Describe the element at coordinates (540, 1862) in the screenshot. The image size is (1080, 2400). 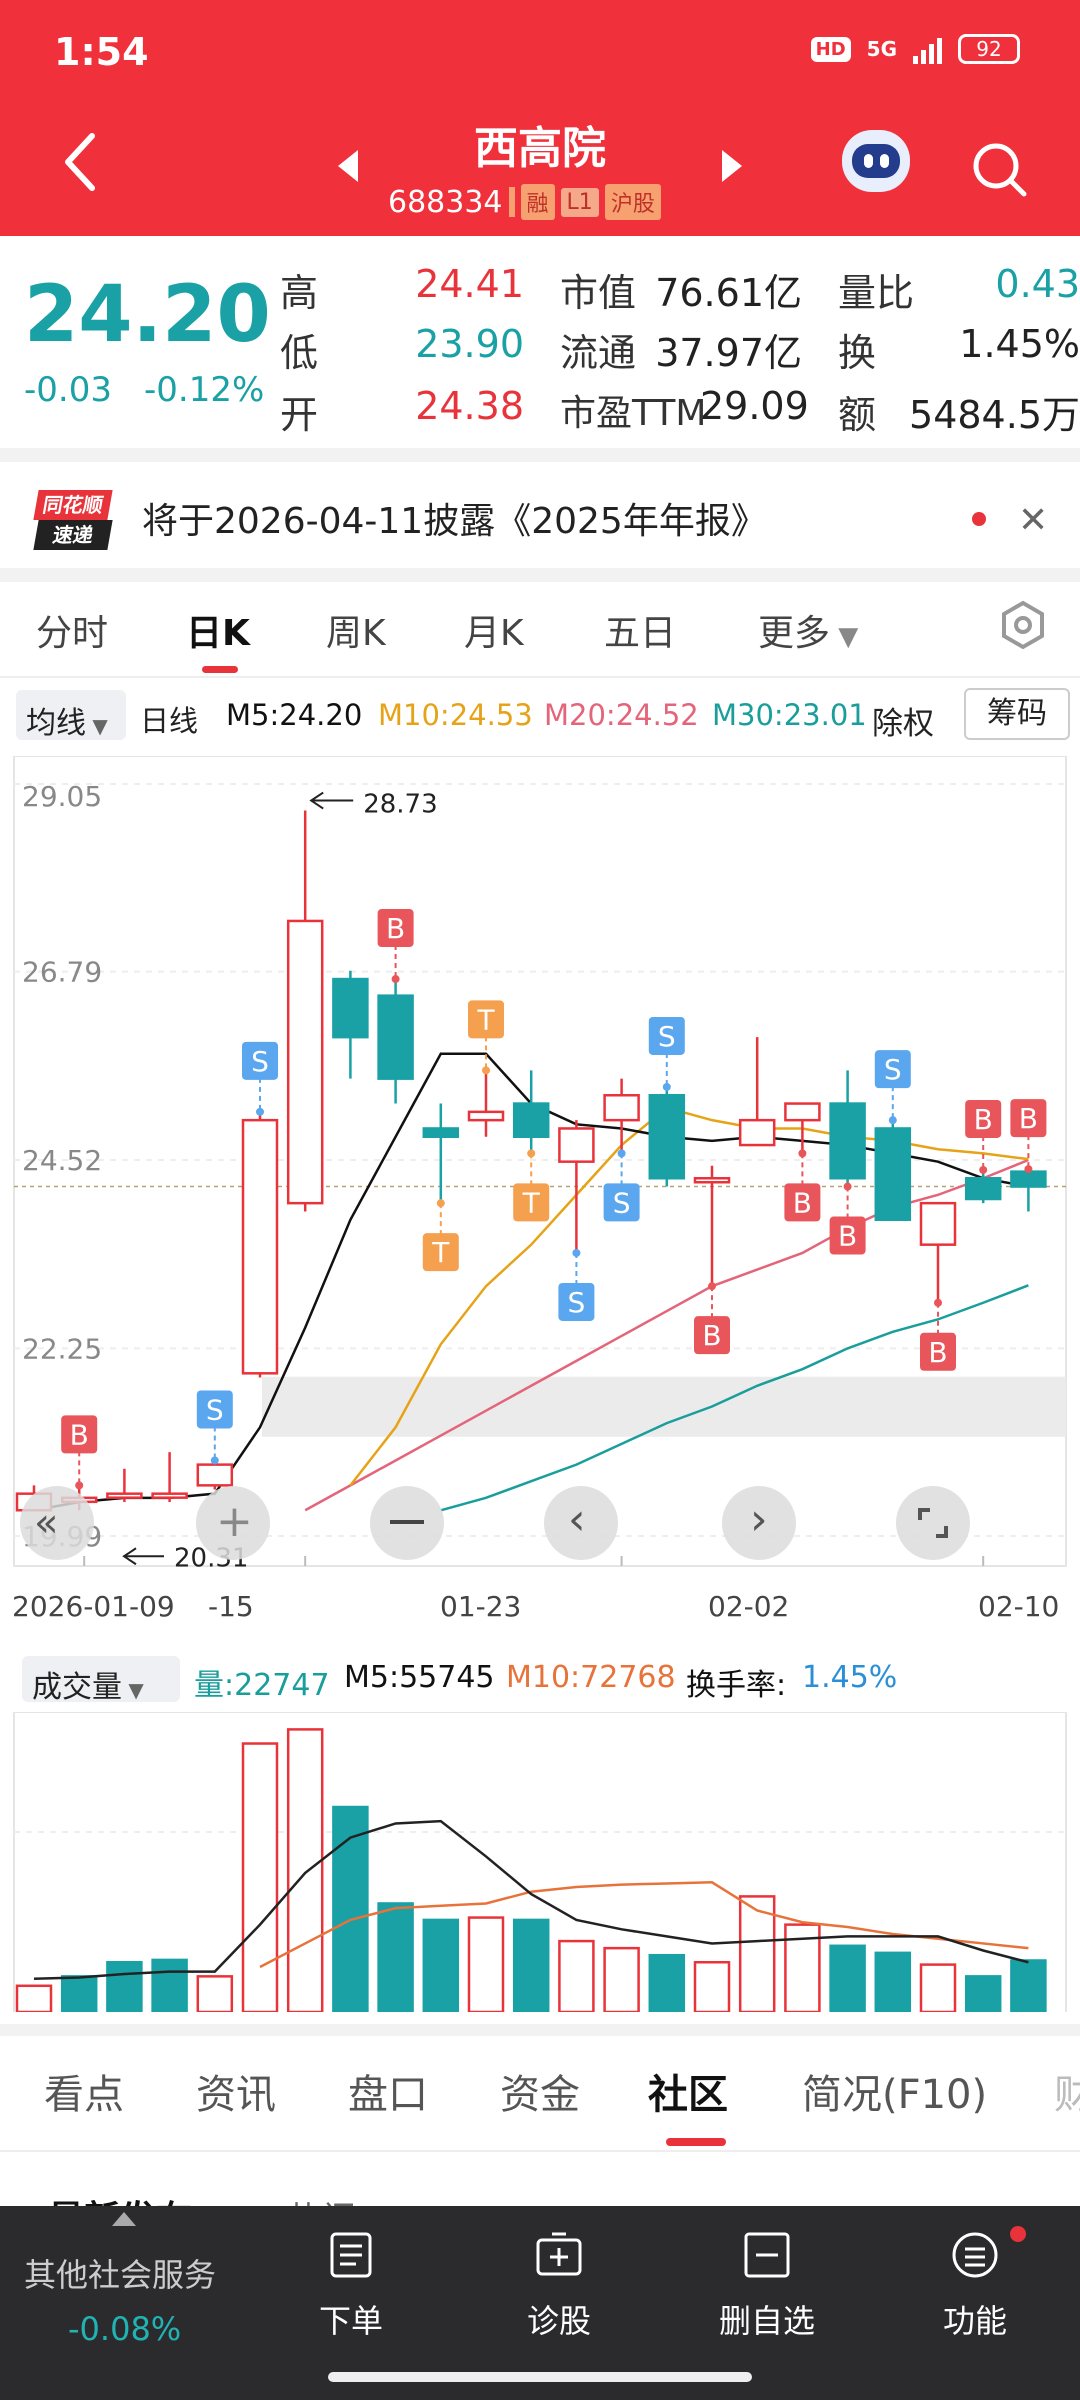
I see `volume-chart` at that location.